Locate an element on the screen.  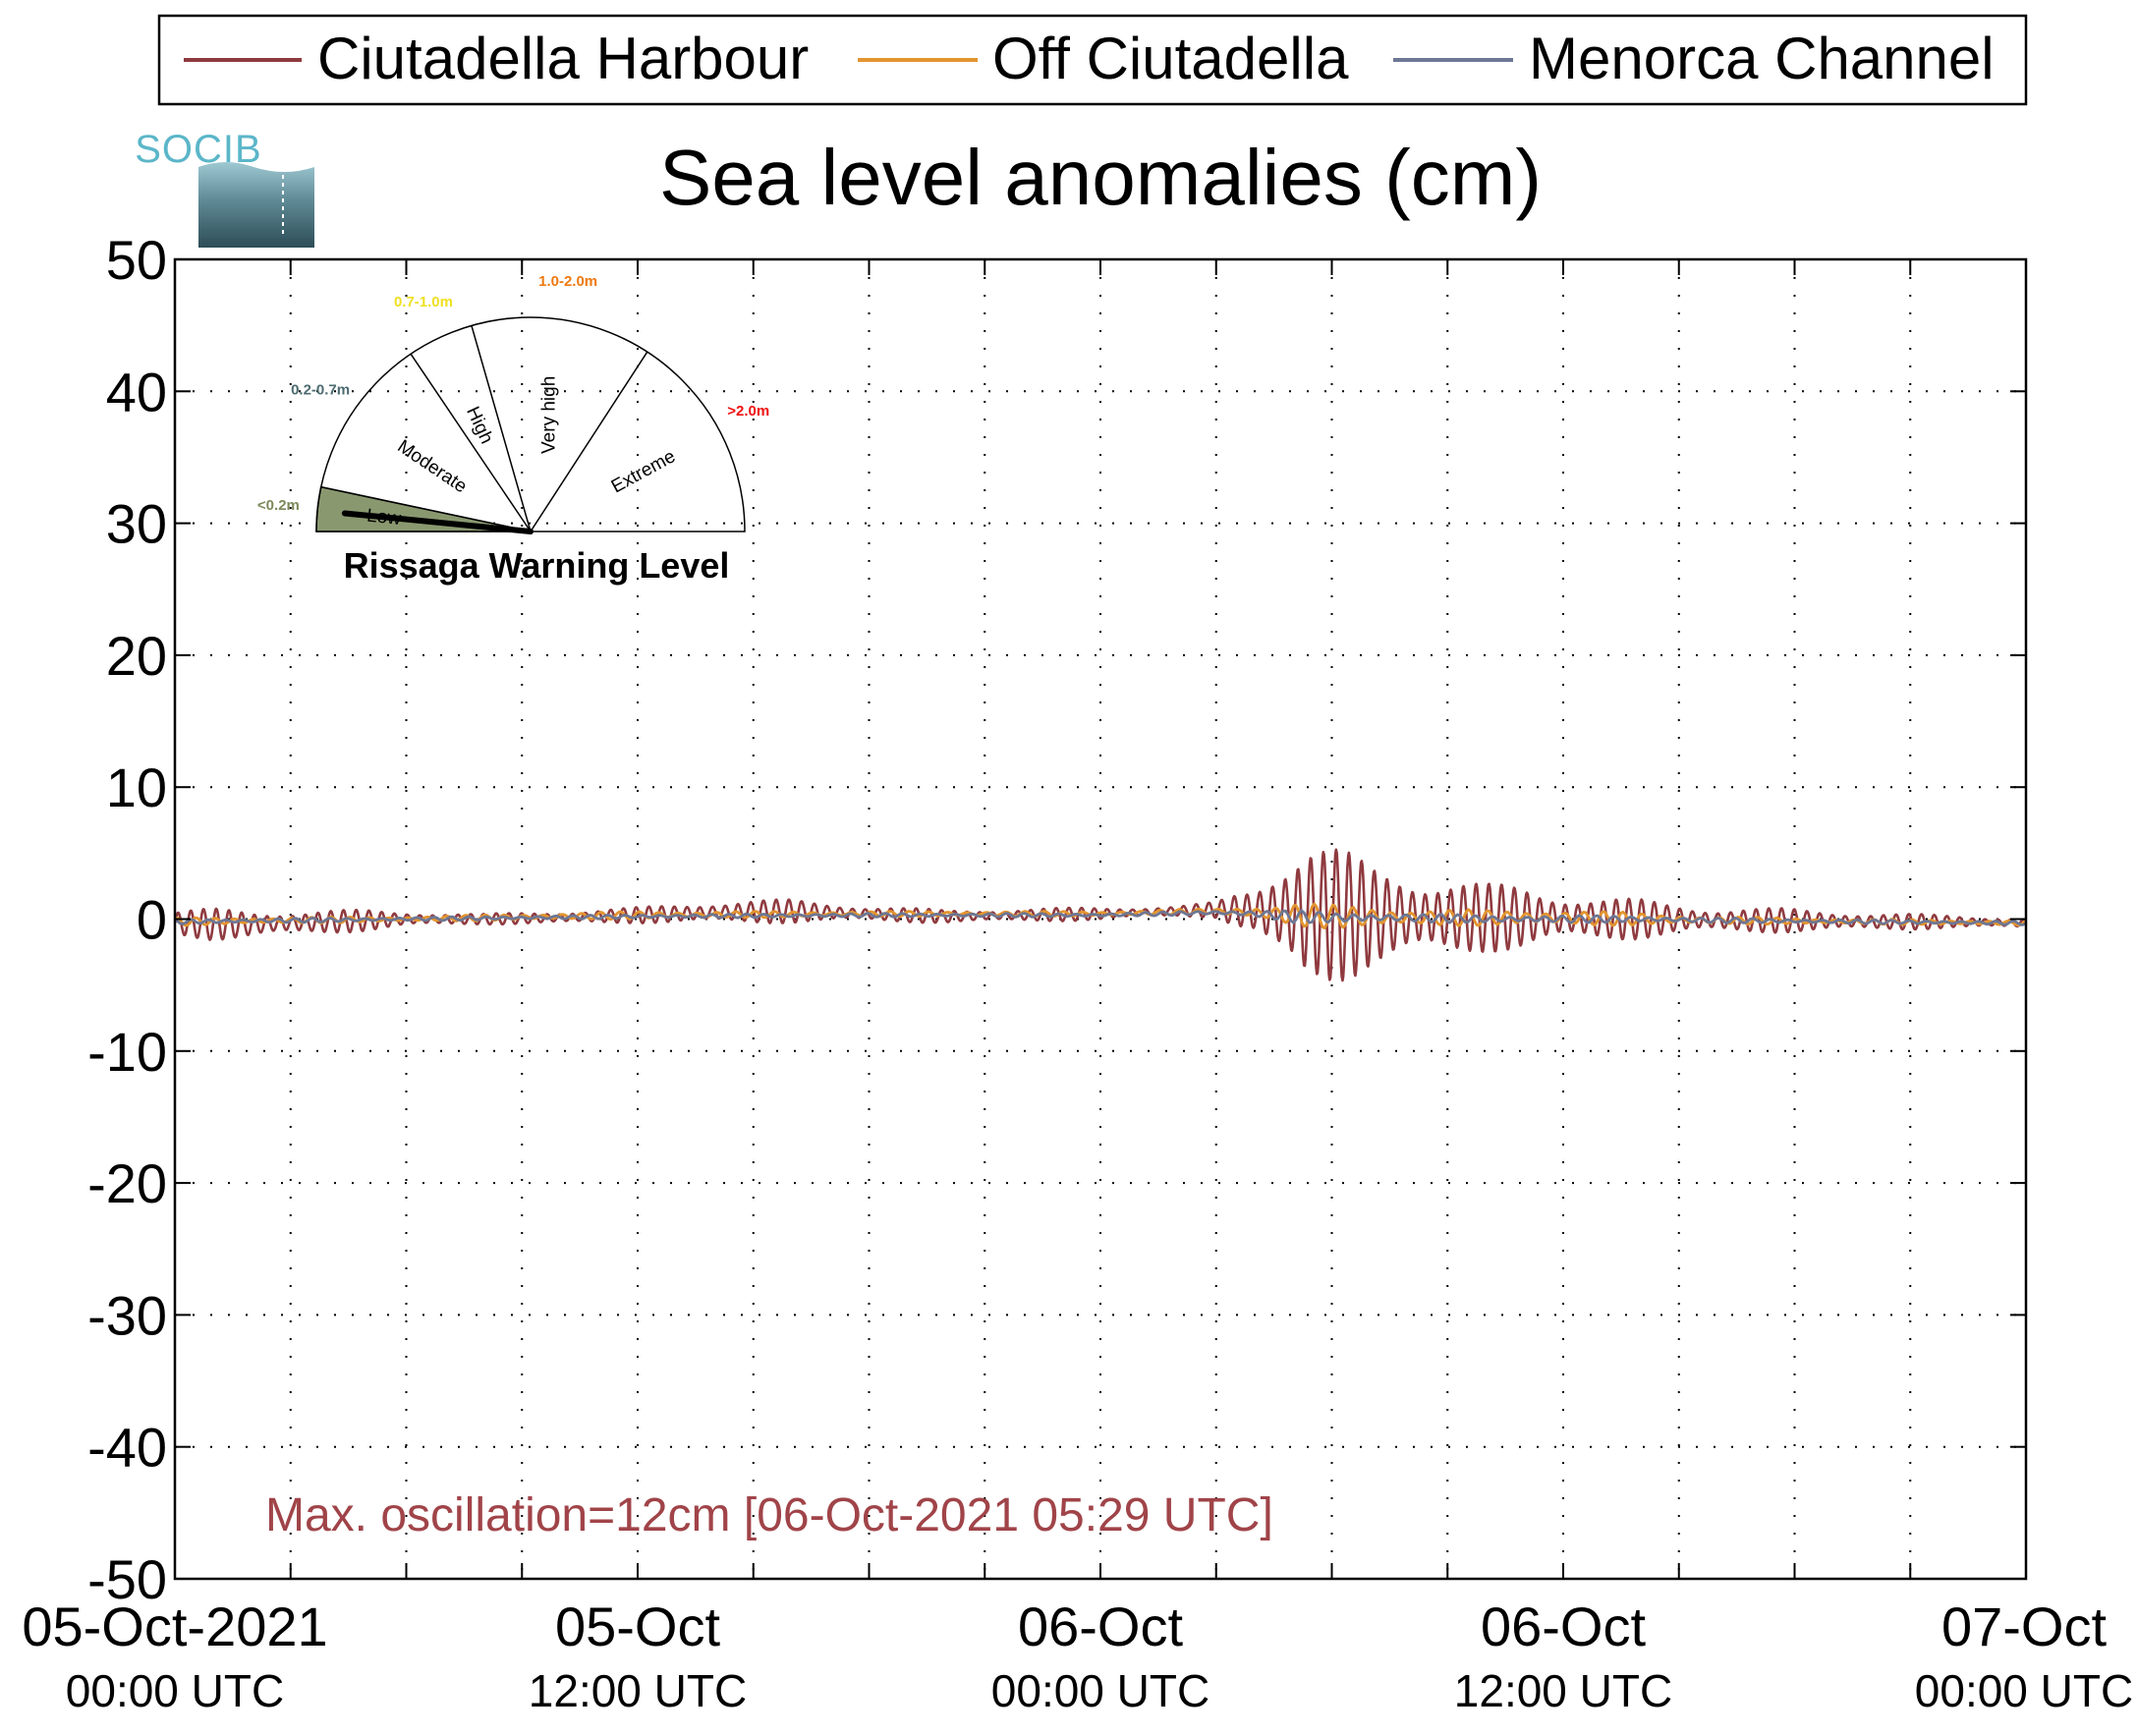
gauge-dividers is located at coordinates (484, 428).